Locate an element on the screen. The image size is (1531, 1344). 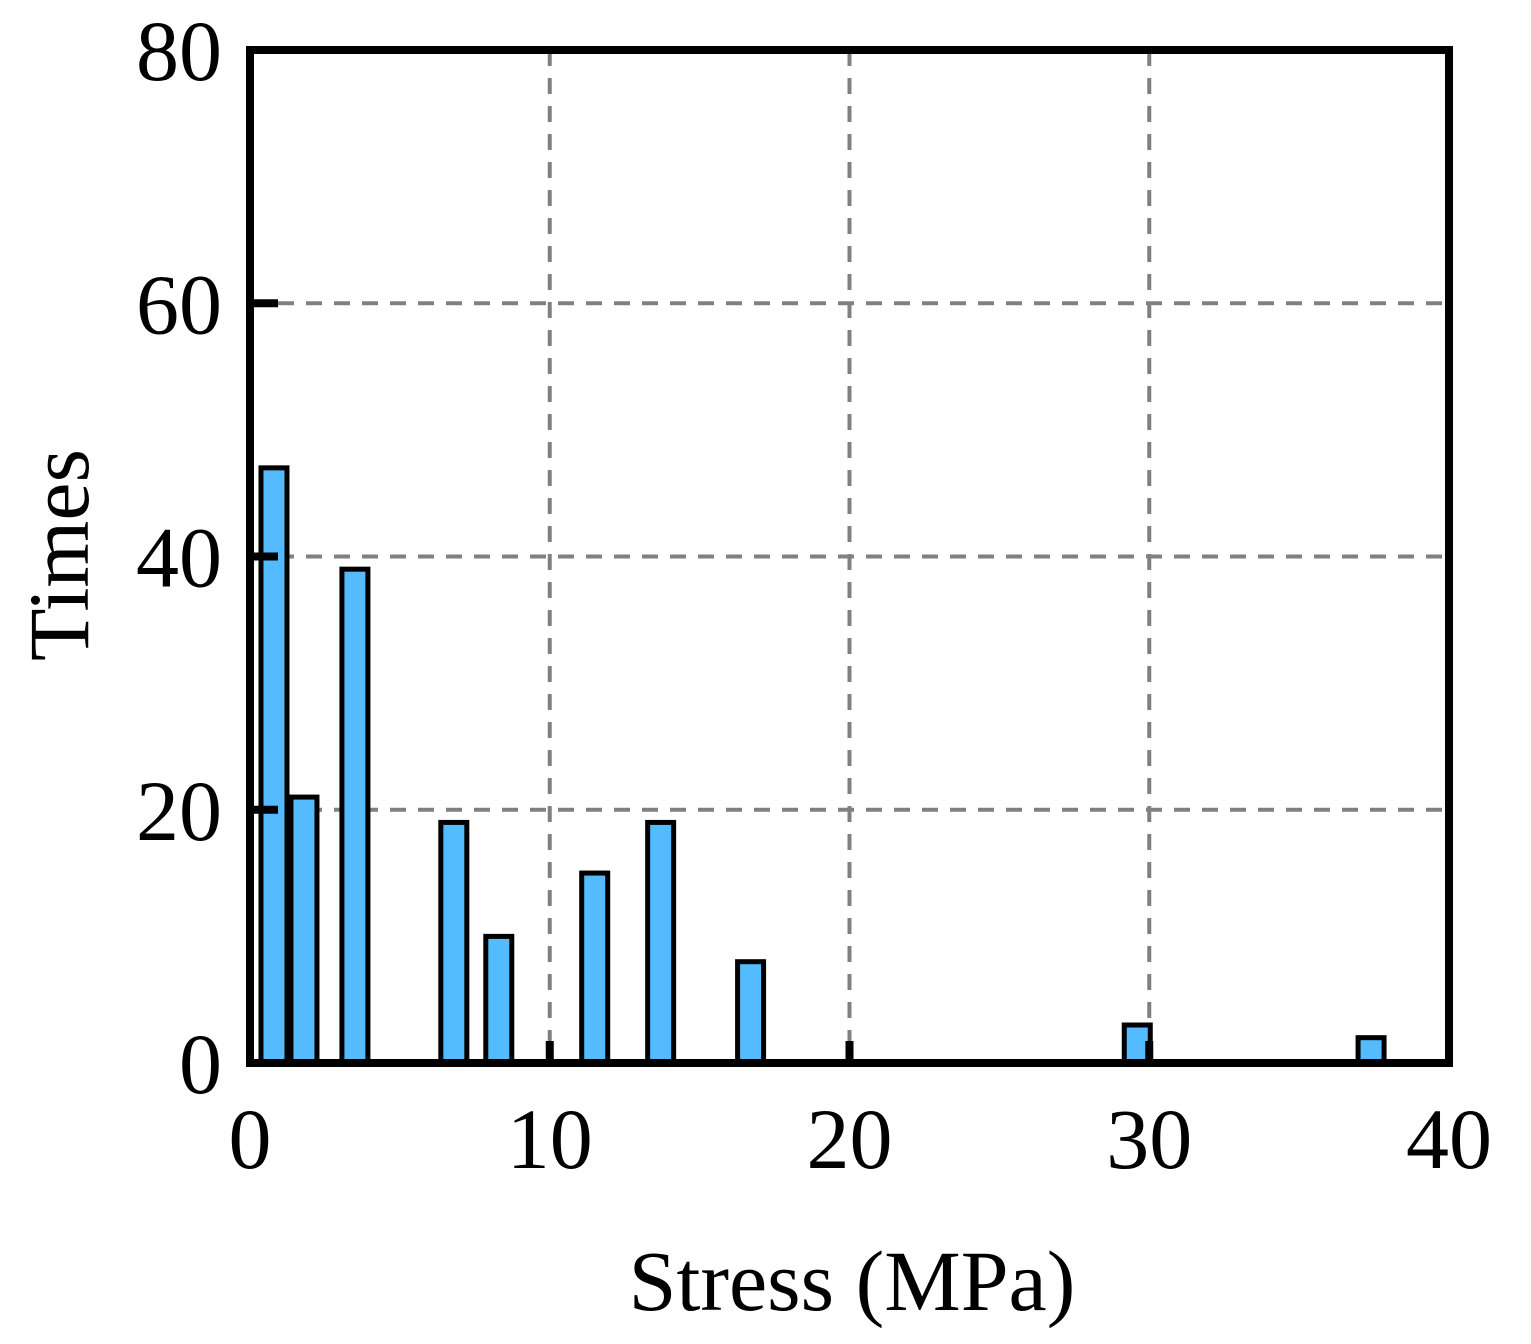
x-tick-label: 20 is located at coordinates (850, 1139).